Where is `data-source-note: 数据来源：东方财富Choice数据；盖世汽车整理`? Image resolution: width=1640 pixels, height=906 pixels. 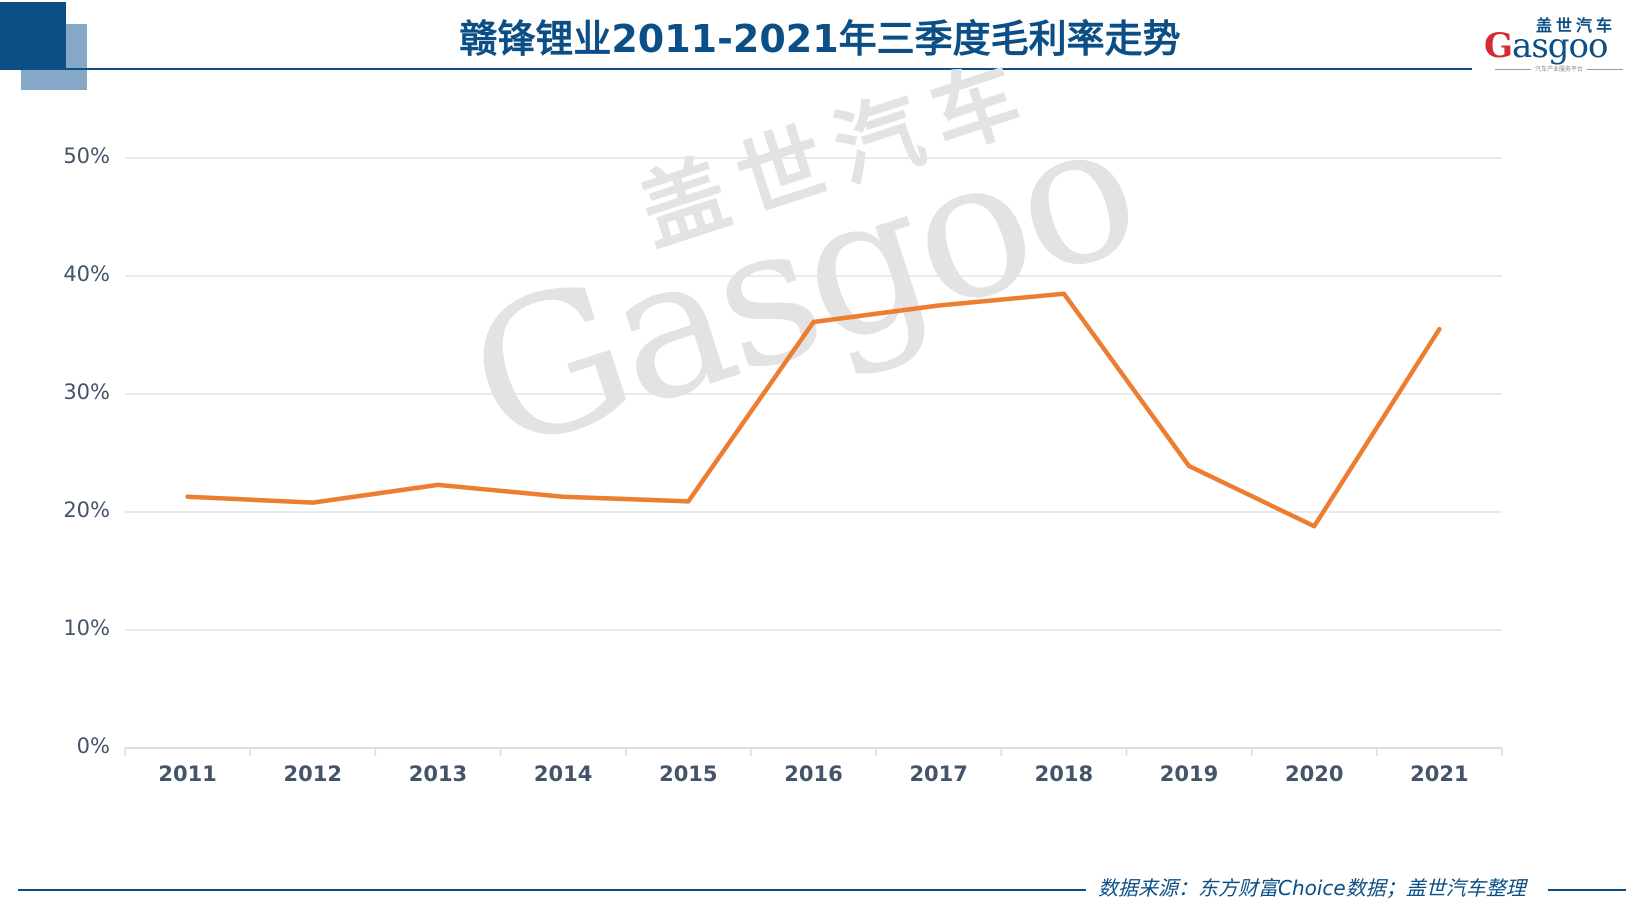
data-source-note: 数据来源：东方财富Choice数据；盖世汽车整理 is located at coordinates (1312, 888).